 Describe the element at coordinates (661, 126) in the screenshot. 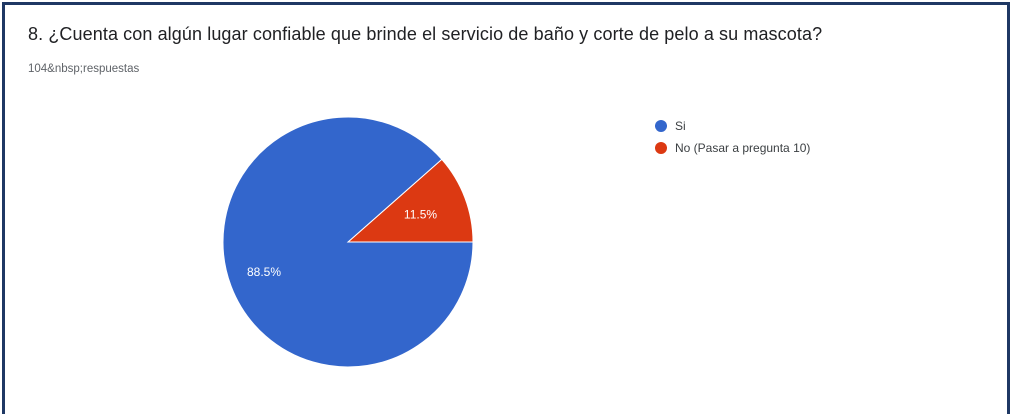

I see `legend-swatch-si` at that location.